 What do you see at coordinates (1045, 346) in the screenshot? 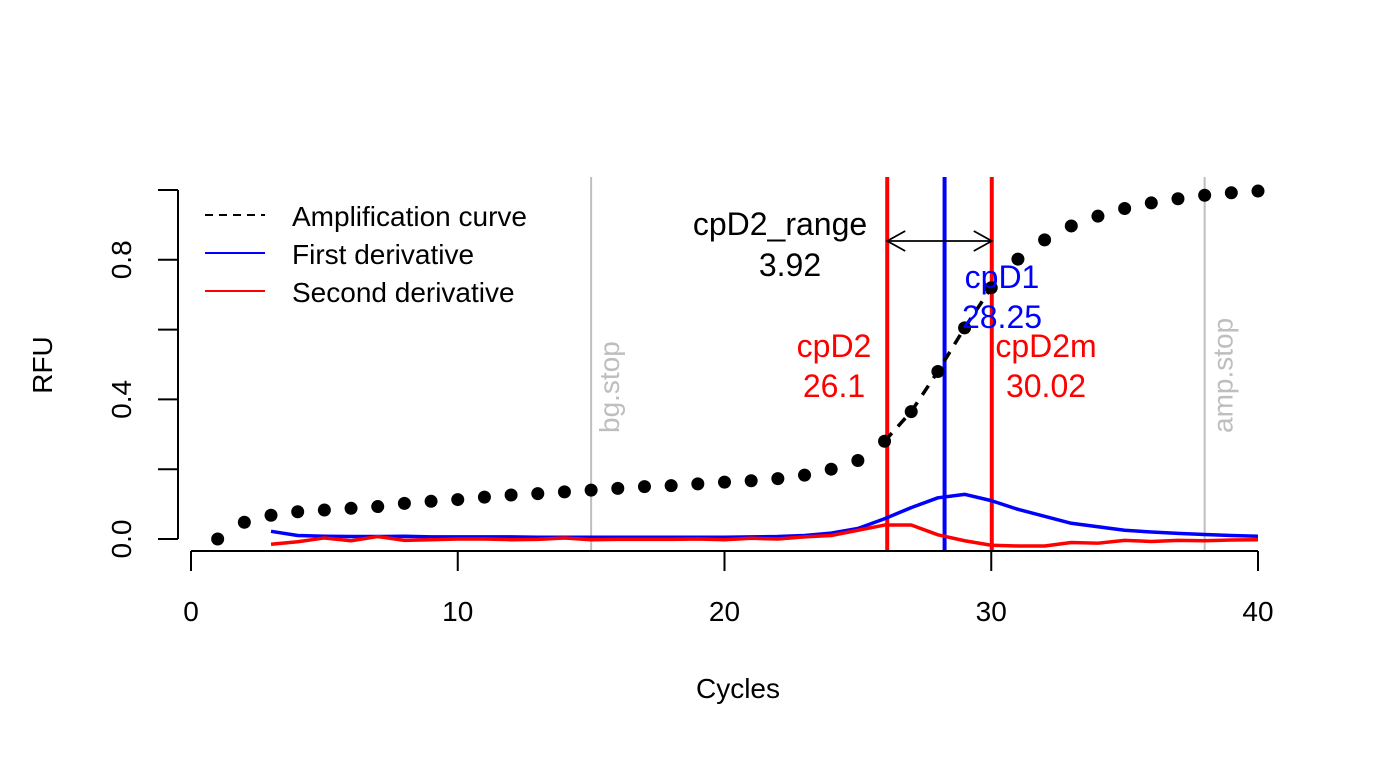
I see `marker-name-cpd2m: cpD2m` at bounding box center [1045, 346].